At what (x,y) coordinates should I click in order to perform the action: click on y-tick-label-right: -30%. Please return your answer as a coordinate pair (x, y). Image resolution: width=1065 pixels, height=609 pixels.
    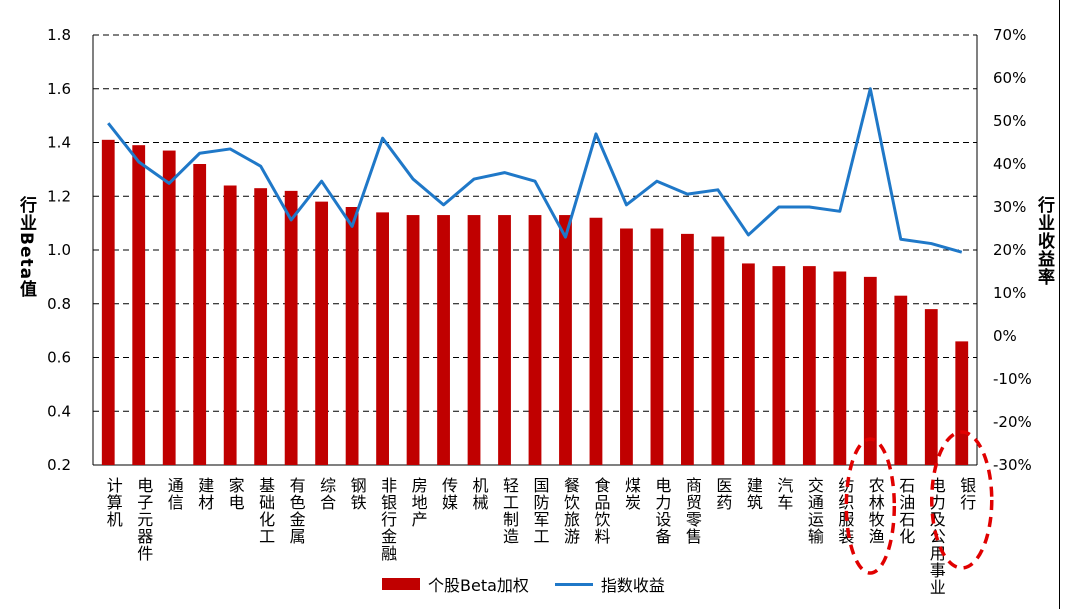
    Looking at the image, I should click on (1012, 465).